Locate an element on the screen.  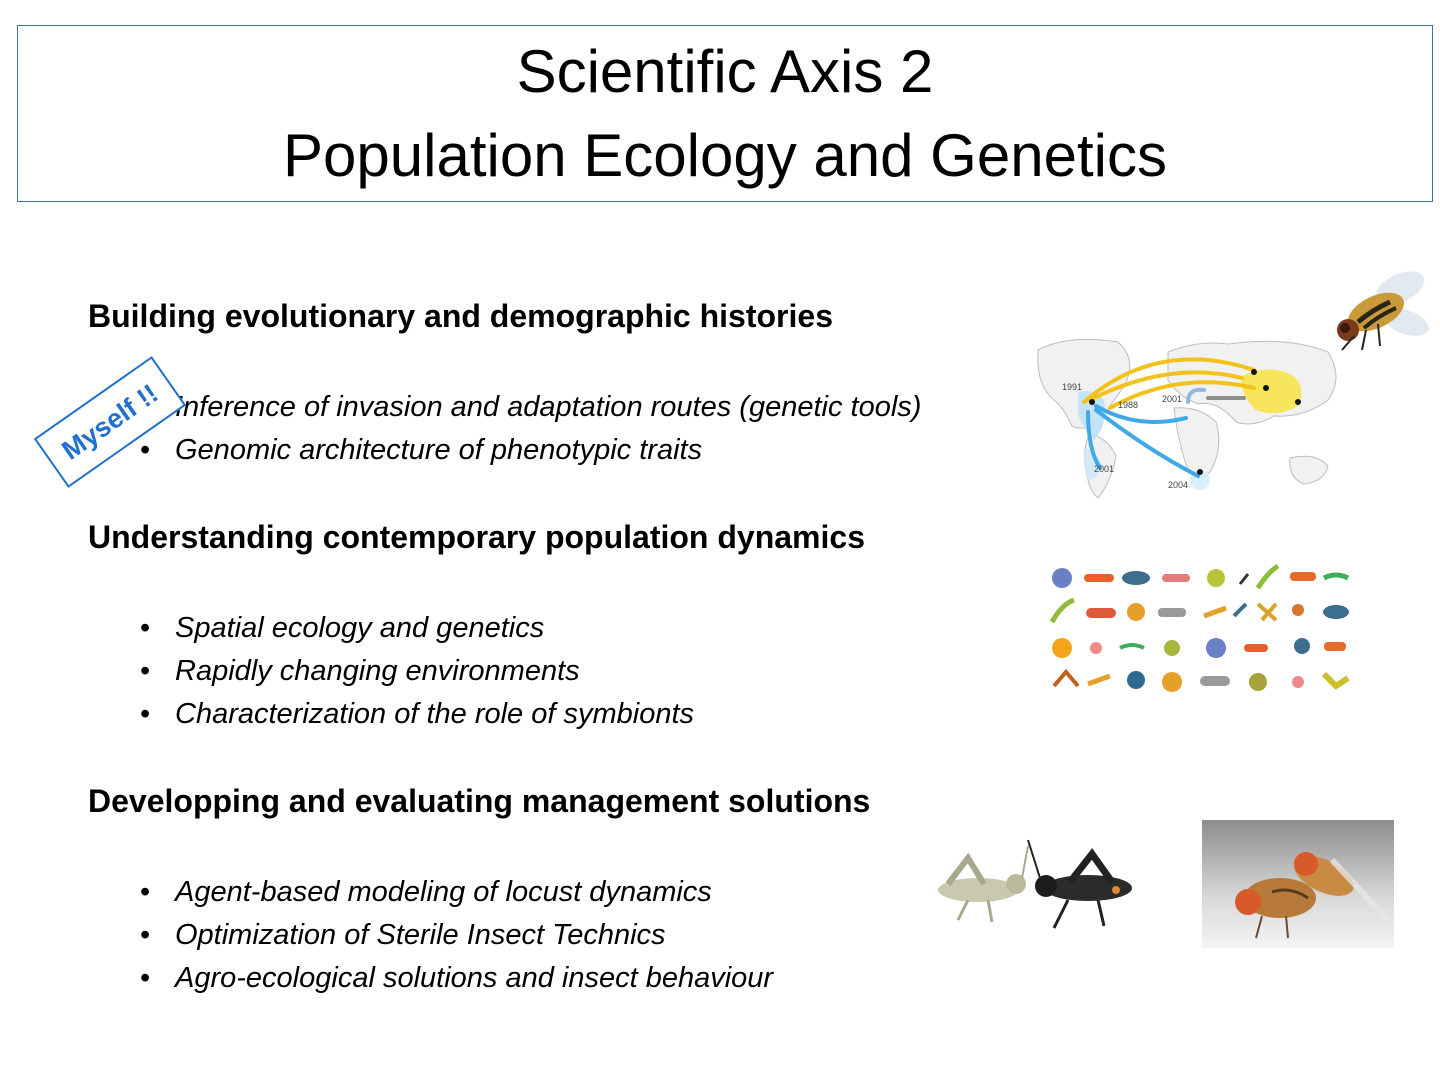
map-year-label: 1991 is located at coordinates (1072, 387).